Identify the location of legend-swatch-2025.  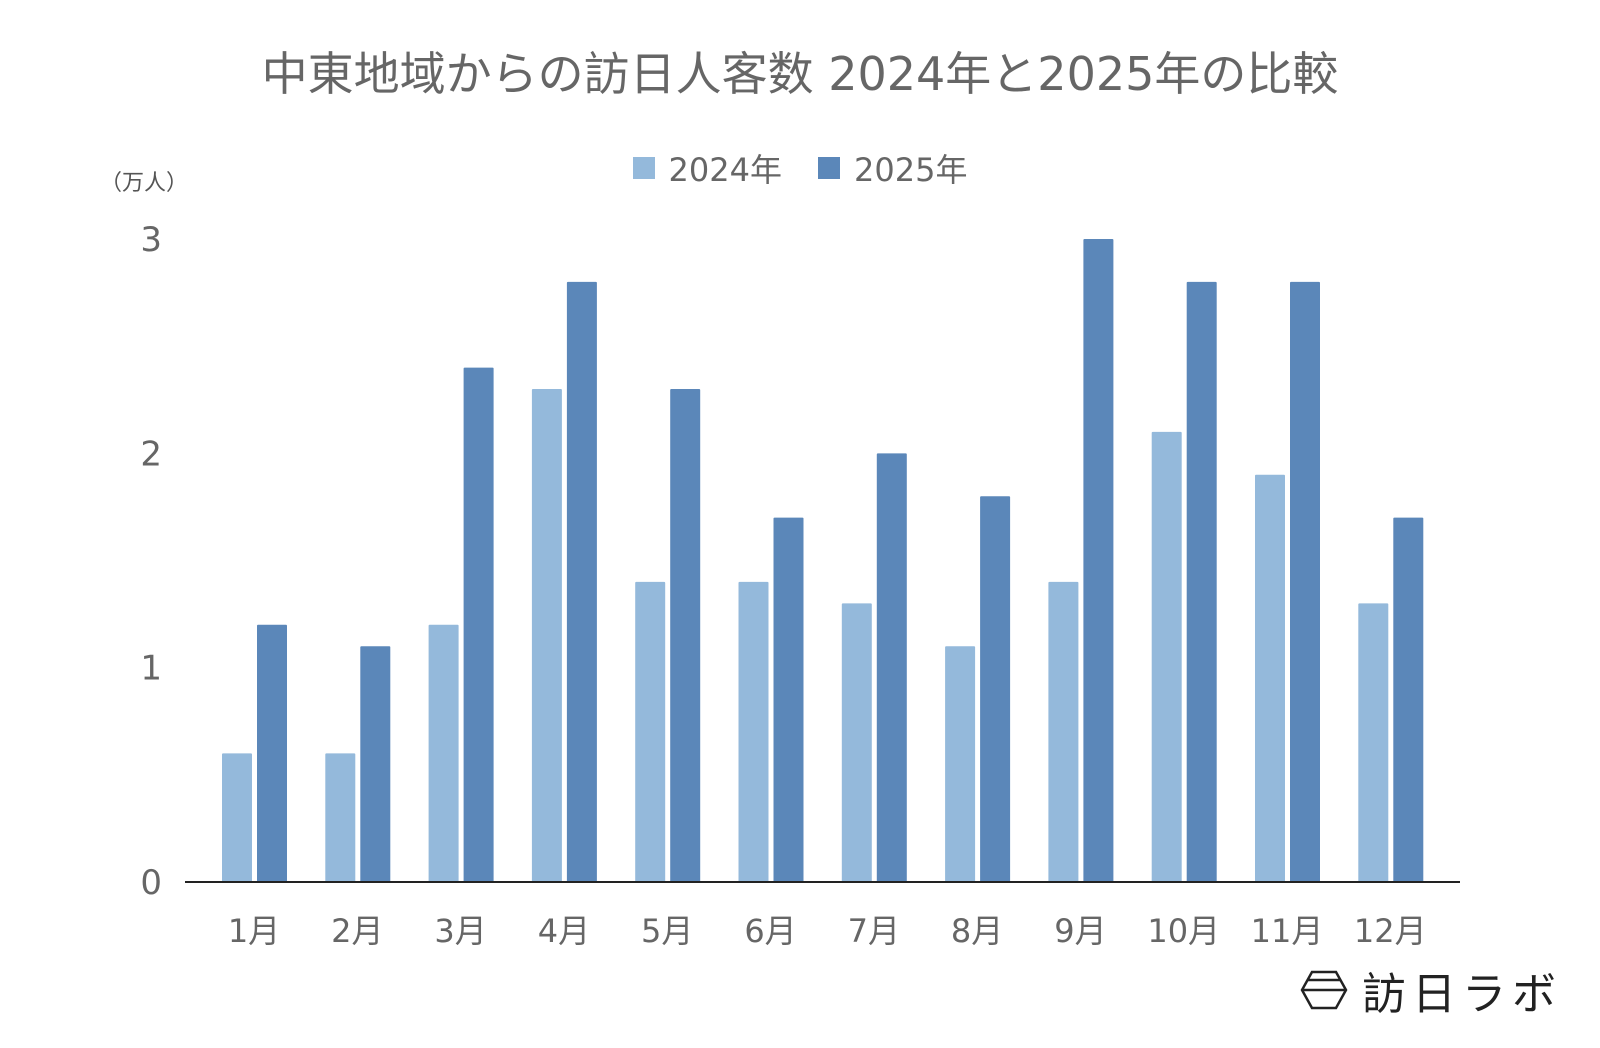
(829, 168).